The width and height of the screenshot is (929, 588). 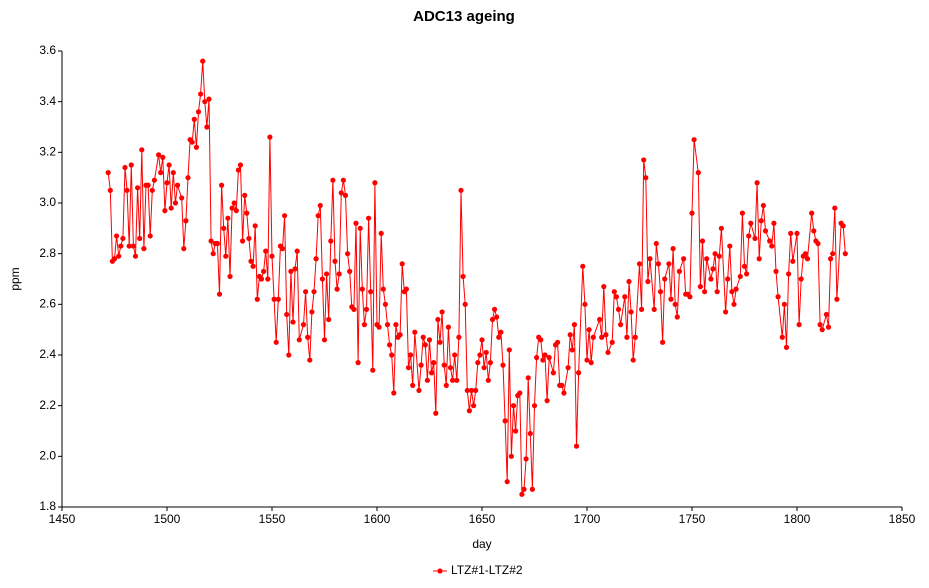 I want to click on x-tick-label: 1450, so click(x=62, y=519).